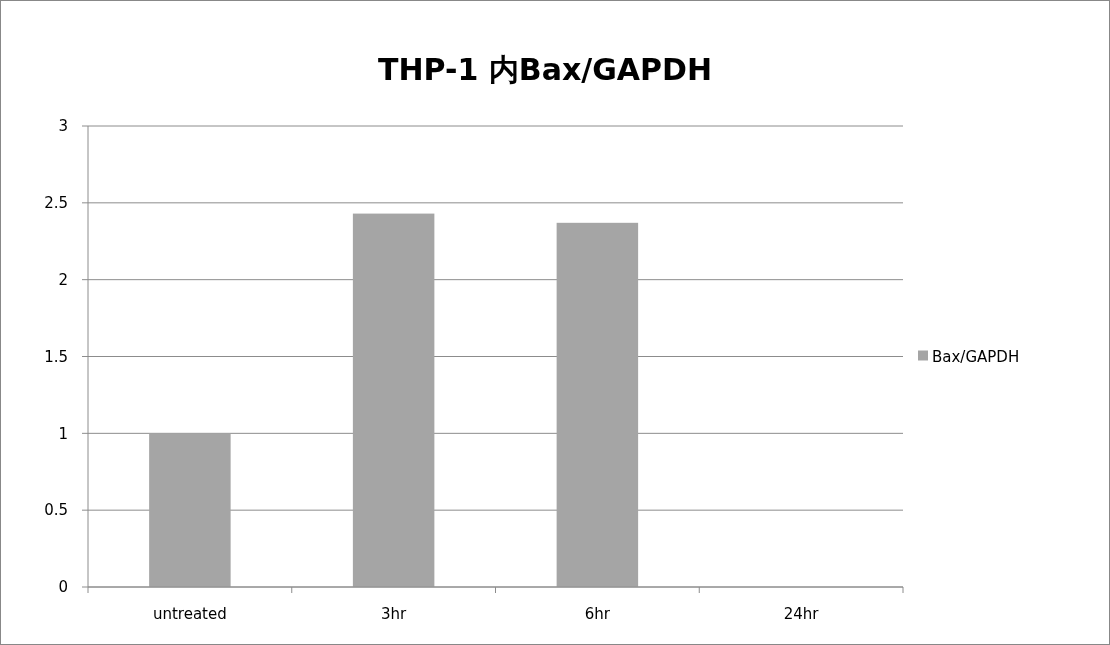 The width and height of the screenshot is (1110, 645). Describe the element at coordinates (56, 203) in the screenshot. I see `y-tick-label: 2.5` at that location.